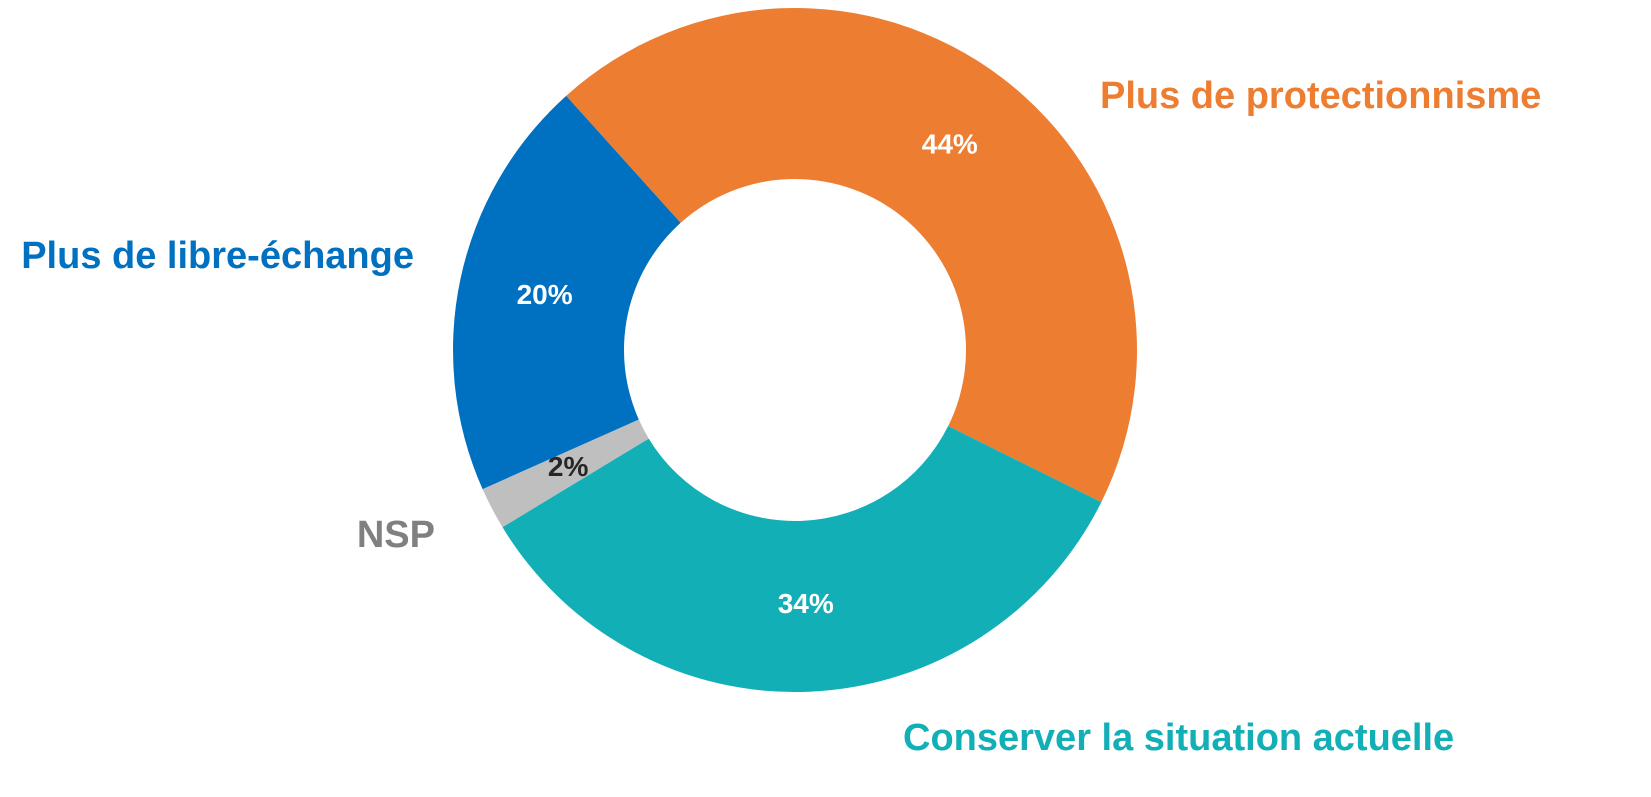 The height and width of the screenshot is (797, 1651). Describe the element at coordinates (1178, 738) in the screenshot. I see `category-label: Conserver la situation actuelle` at that location.